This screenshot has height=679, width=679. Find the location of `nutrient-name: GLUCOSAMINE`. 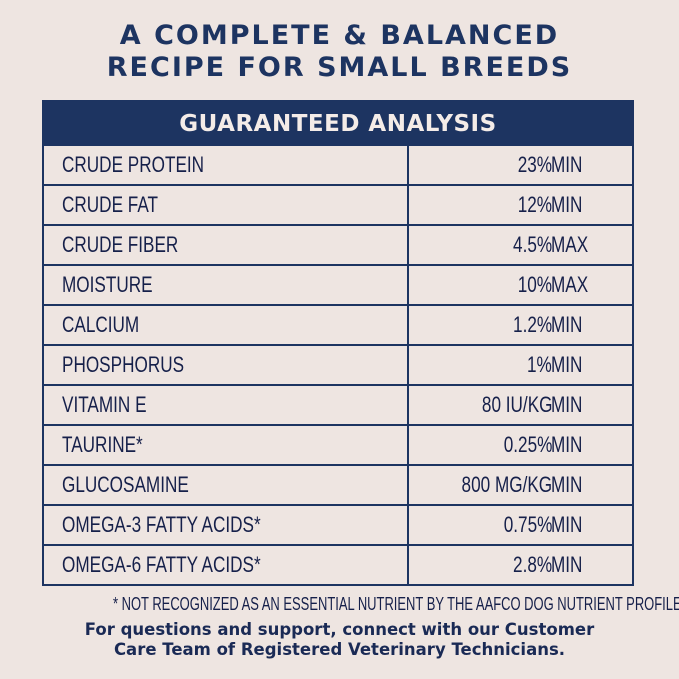

nutrient-name: GLUCOSAMINE is located at coordinates (125, 484).